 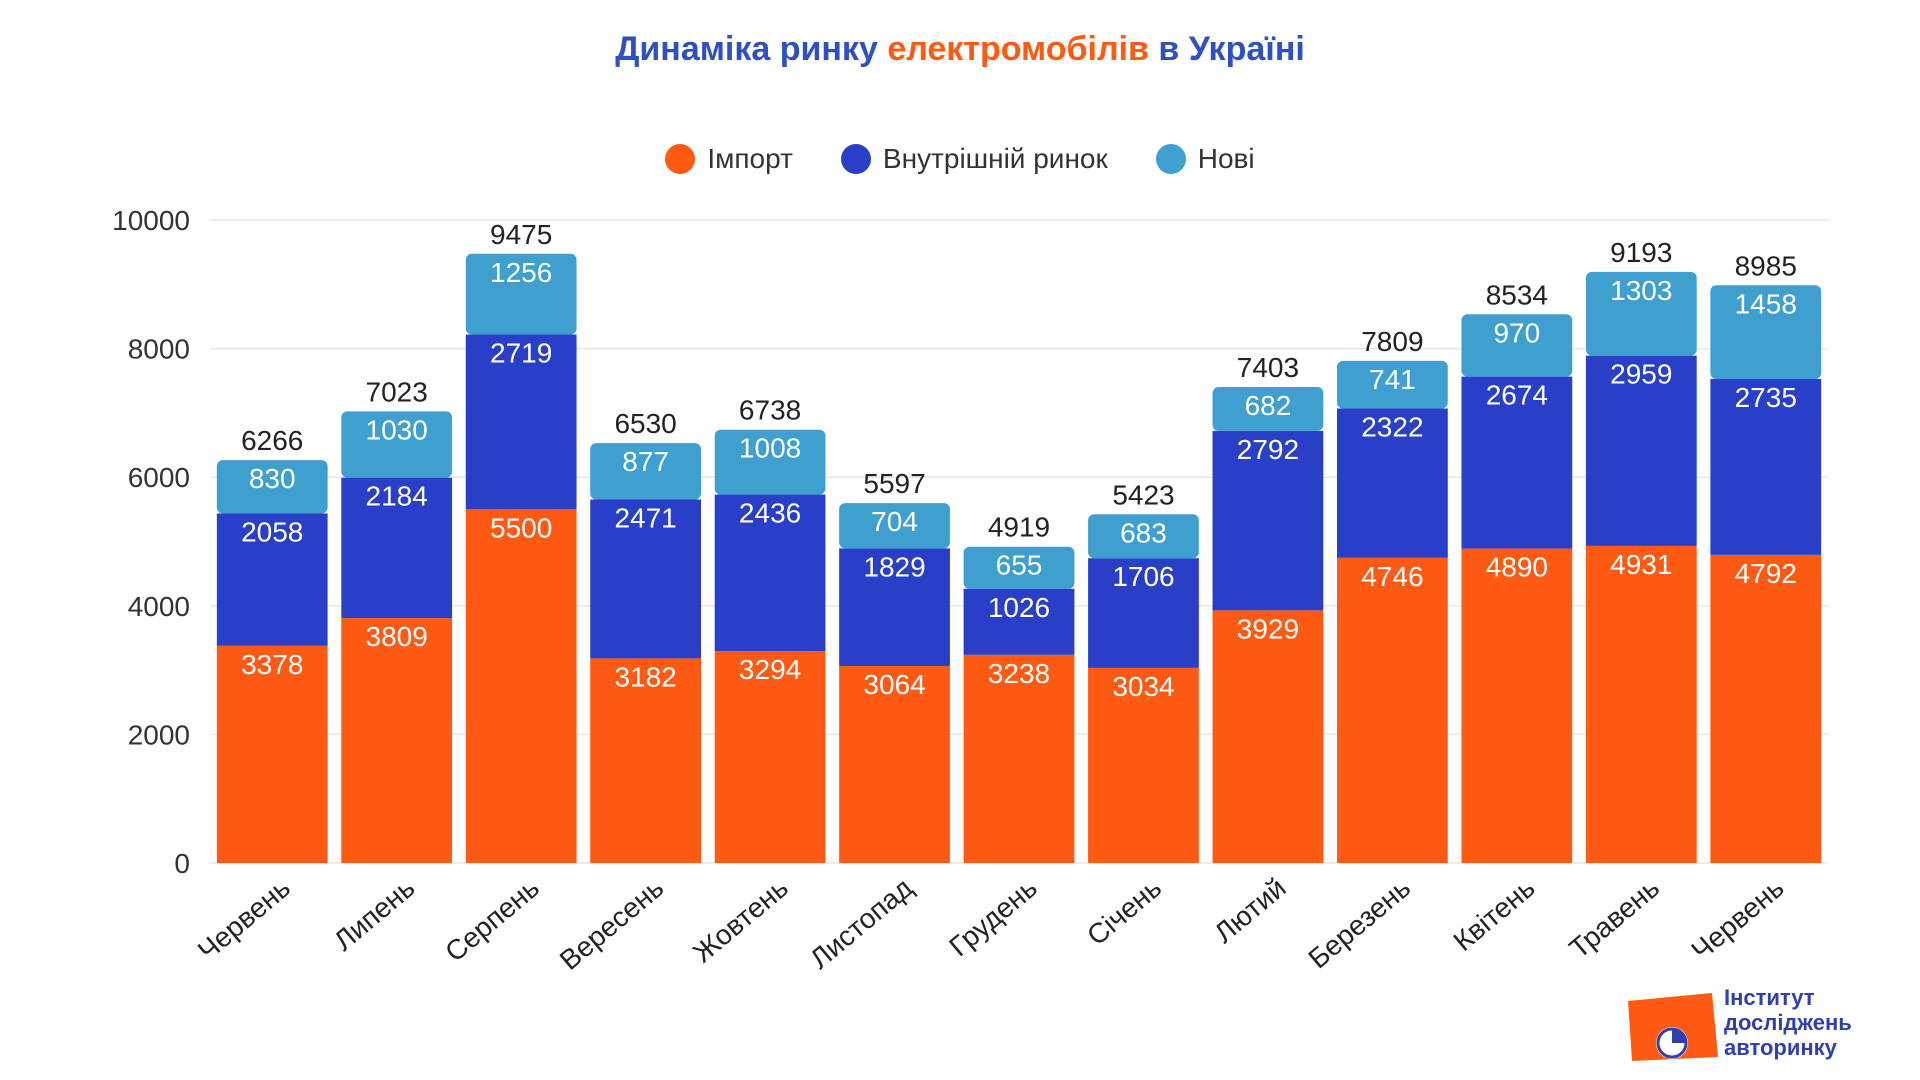 I want to click on logo-line-1: Інститут, so click(x=1769, y=997).